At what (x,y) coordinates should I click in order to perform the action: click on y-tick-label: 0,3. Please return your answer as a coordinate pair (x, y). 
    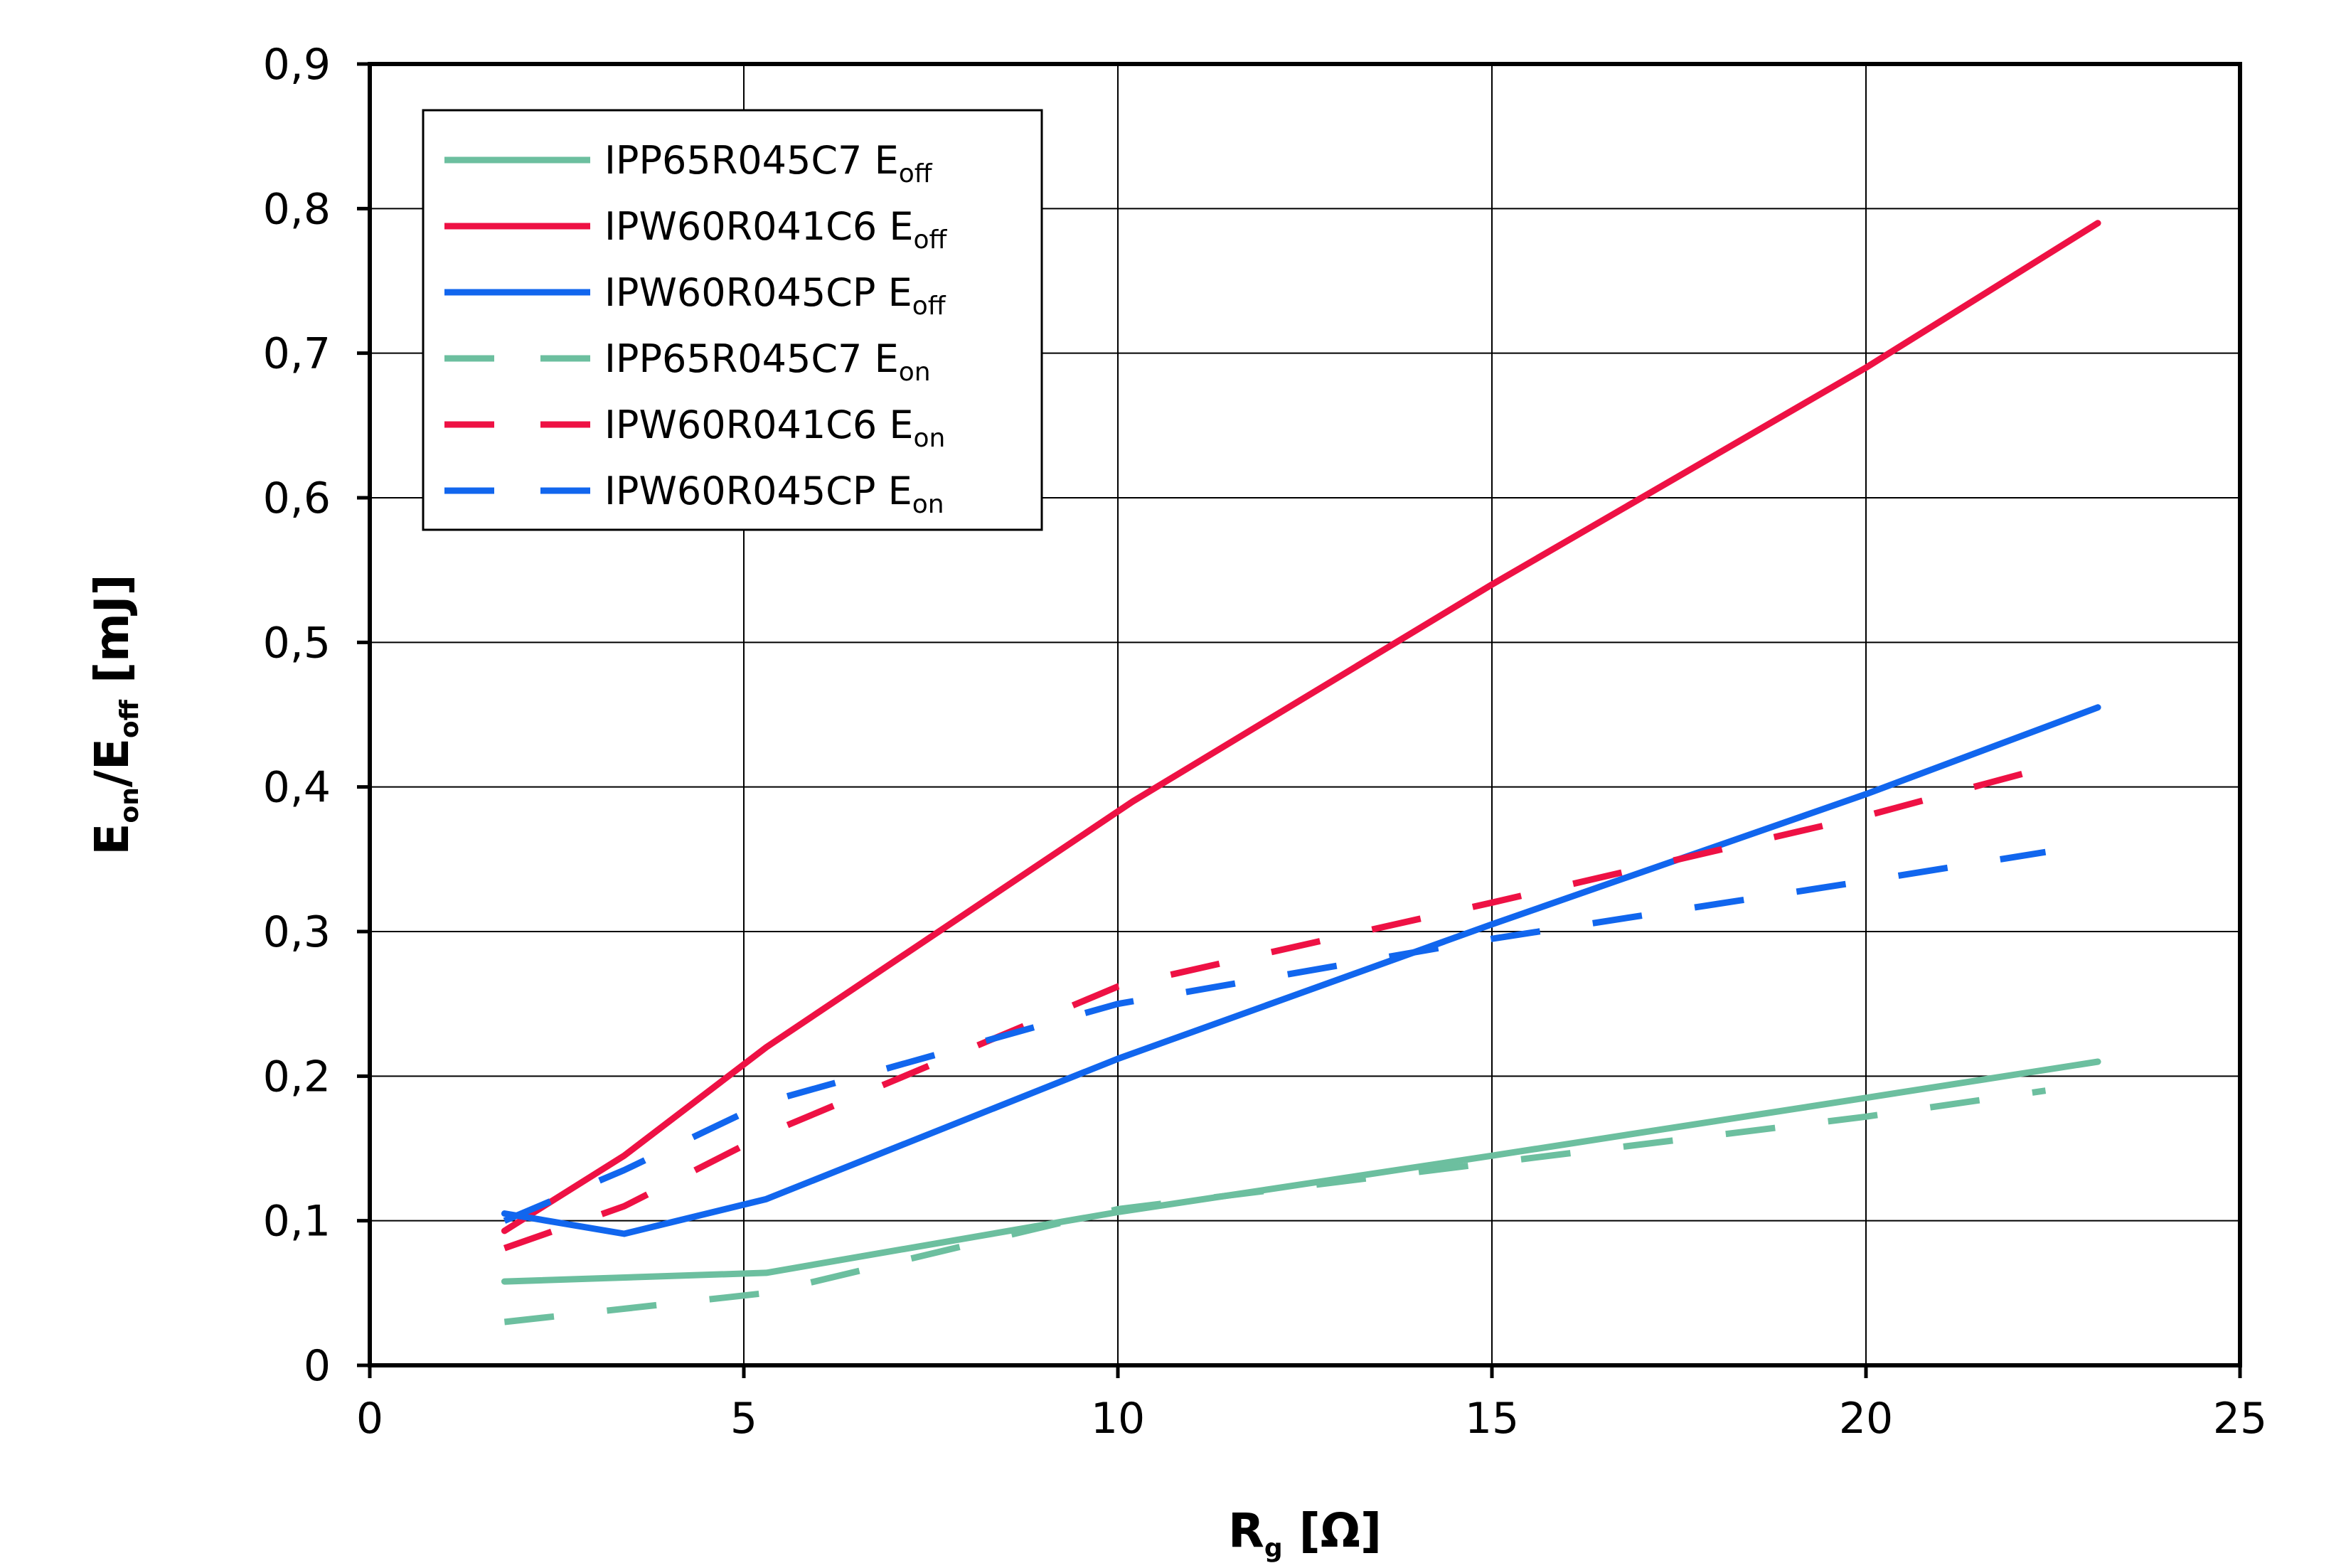
    Looking at the image, I should click on (297, 932).